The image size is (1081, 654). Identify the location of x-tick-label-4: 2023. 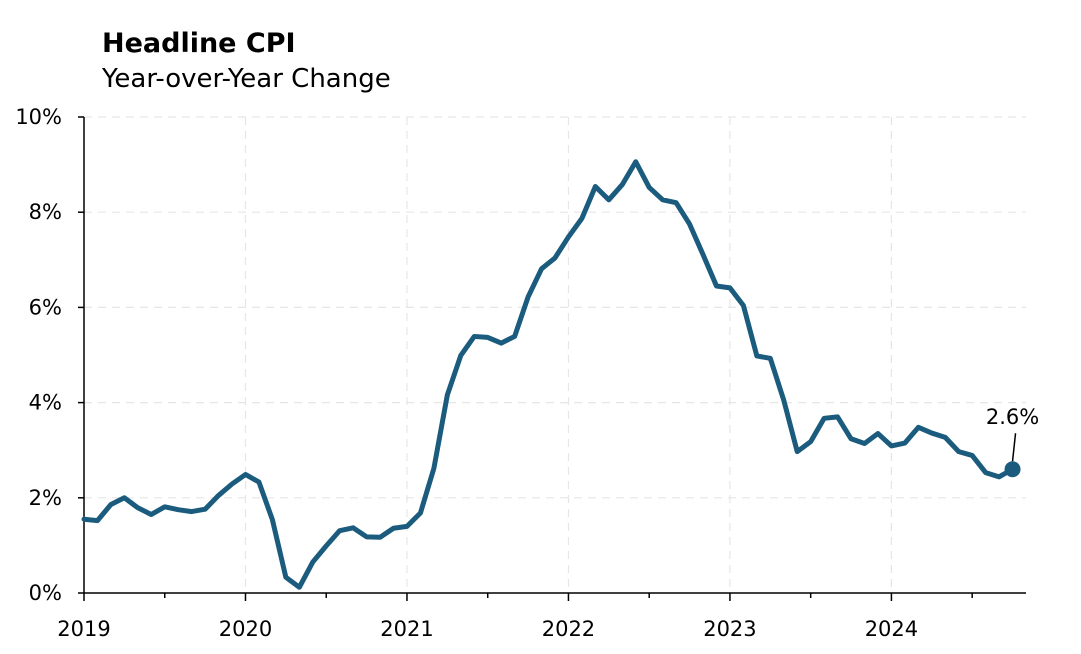
(729, 629).